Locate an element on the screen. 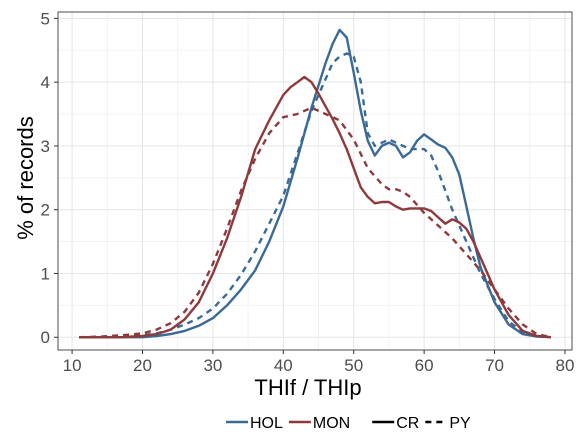  y-axis: 0 1 2 3 4 5 is located at coordinates (49, 178).